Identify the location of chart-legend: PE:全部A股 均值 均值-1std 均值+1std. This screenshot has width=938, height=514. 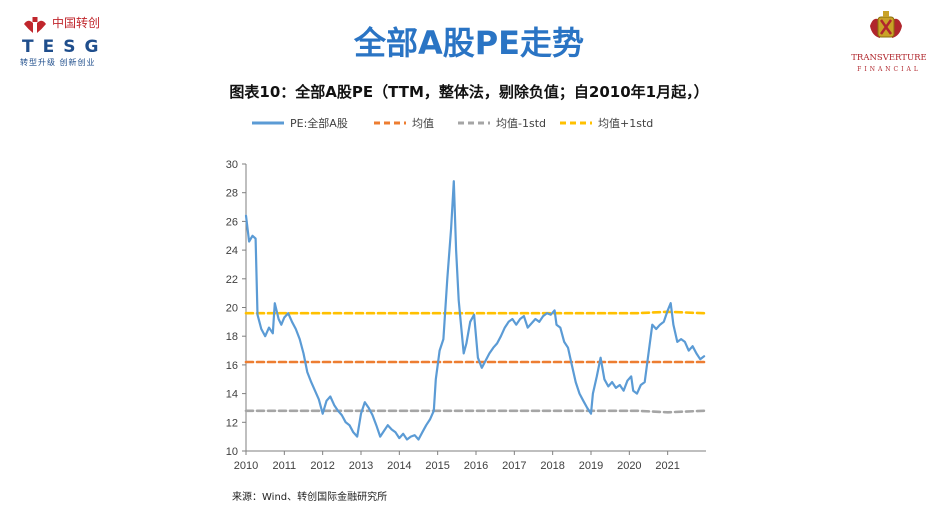
(452, 123).